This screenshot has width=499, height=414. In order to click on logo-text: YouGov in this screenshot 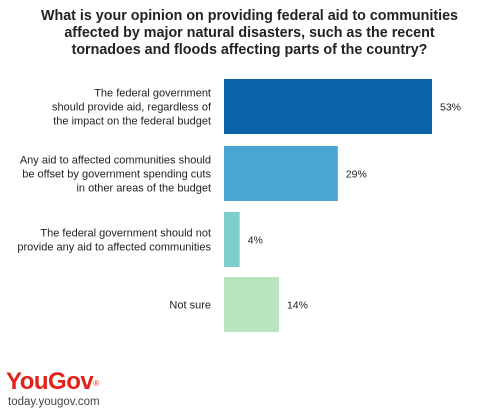, I will do `click(50, 381)`.